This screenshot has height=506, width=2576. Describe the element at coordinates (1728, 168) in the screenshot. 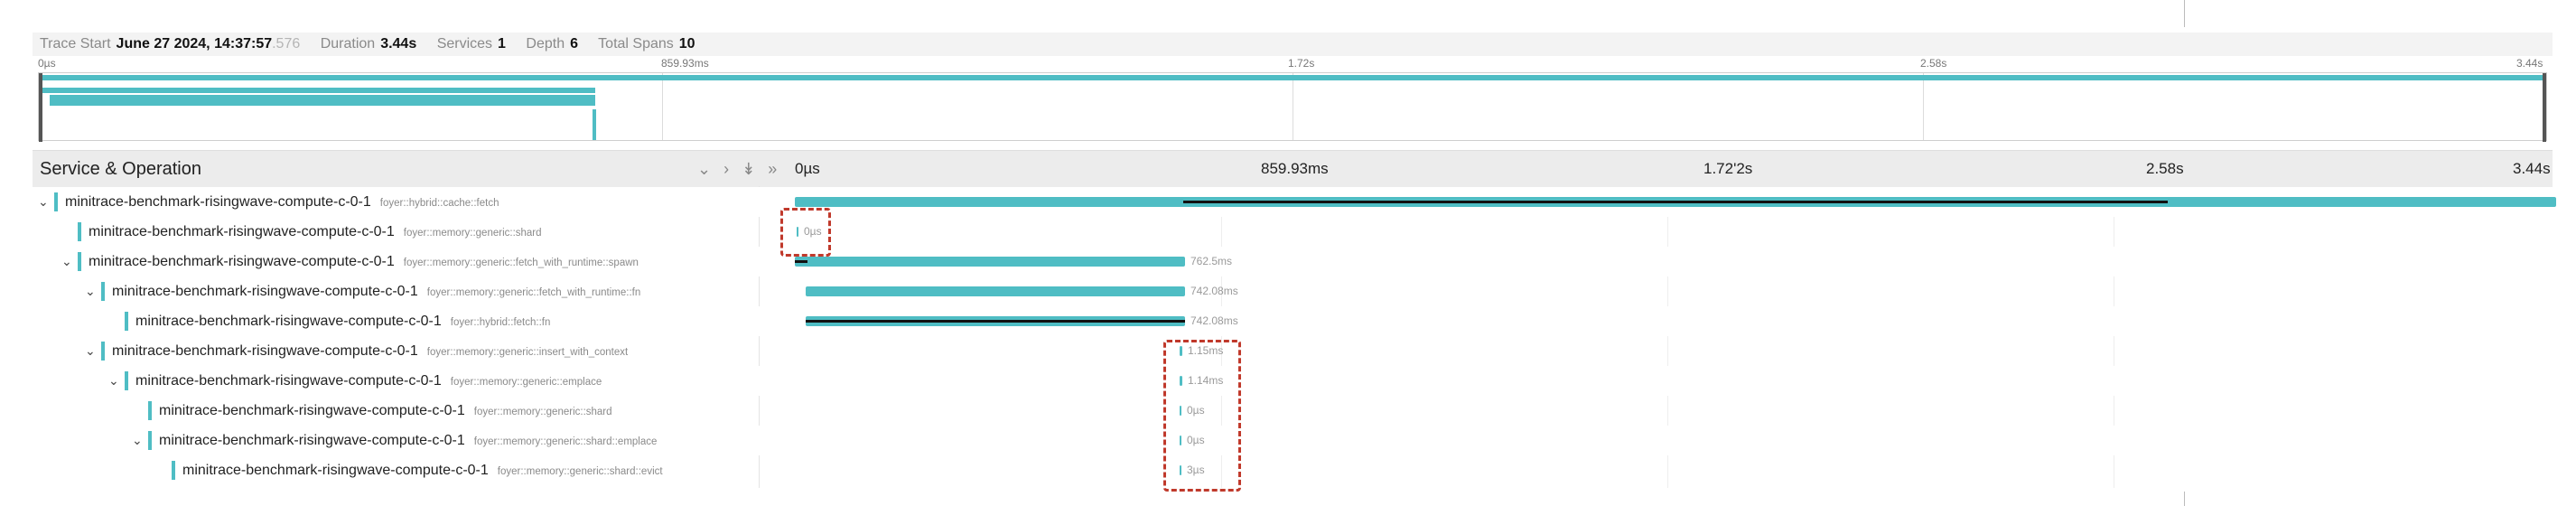

I see `timeline-tick: 1.72'2s` at that location.